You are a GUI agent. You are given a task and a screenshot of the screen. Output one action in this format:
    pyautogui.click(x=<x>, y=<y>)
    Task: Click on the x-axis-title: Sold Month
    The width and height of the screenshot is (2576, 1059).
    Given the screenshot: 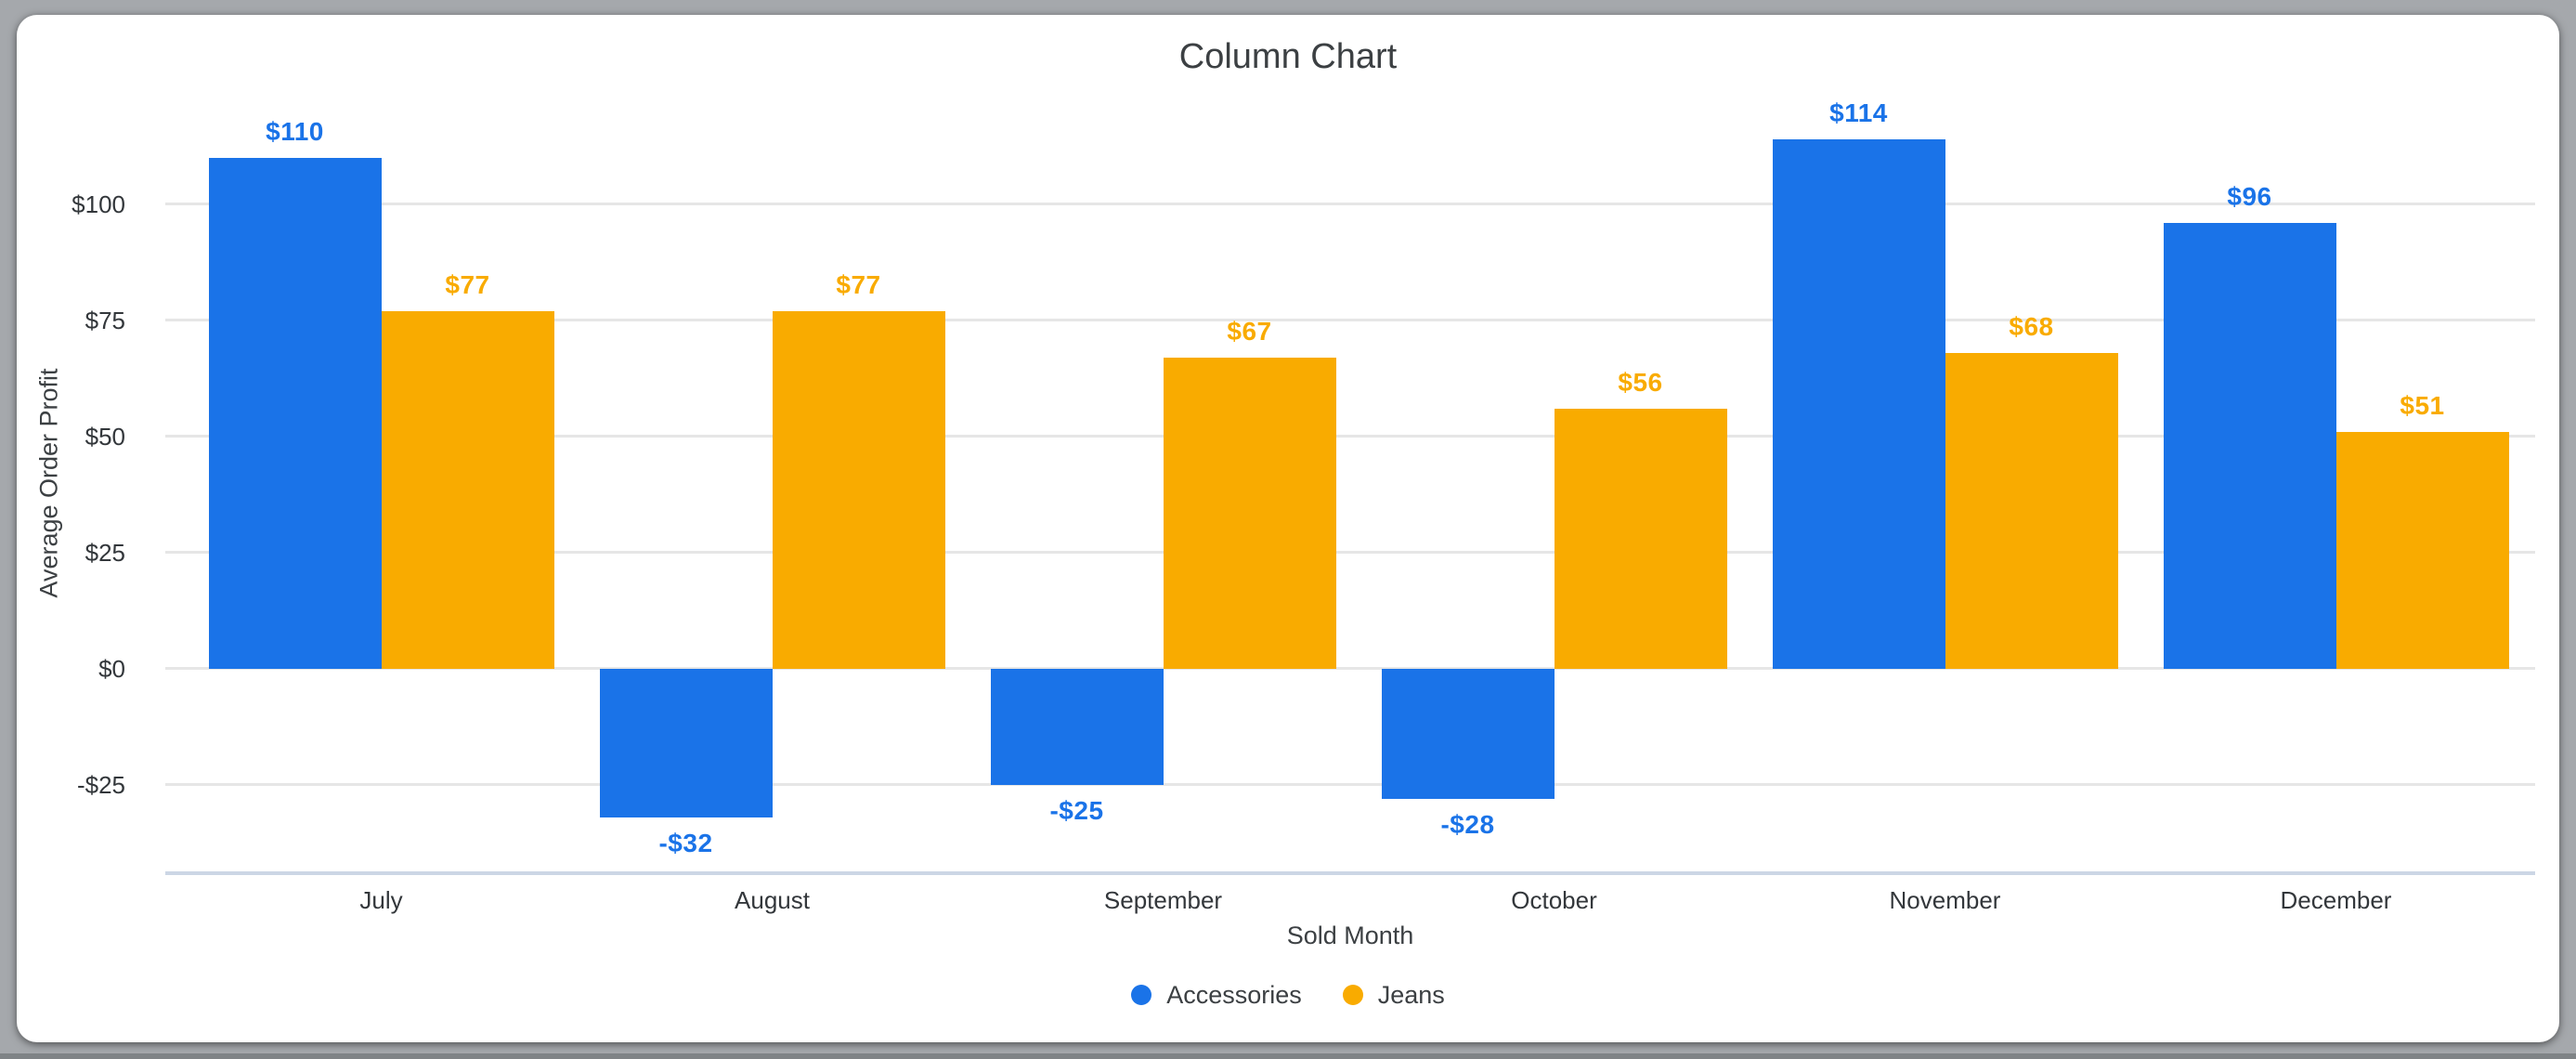 What is the action you would take?
    pyautogui.click(x=1350, y=935)
    